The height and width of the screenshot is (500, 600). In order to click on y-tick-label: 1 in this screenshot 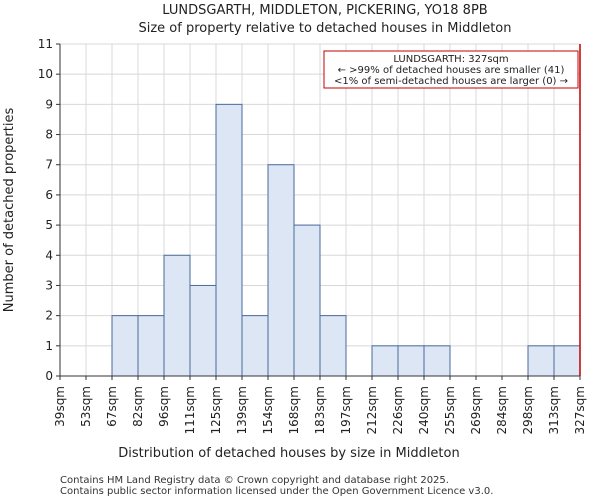, I will do `click(49, 346)`.